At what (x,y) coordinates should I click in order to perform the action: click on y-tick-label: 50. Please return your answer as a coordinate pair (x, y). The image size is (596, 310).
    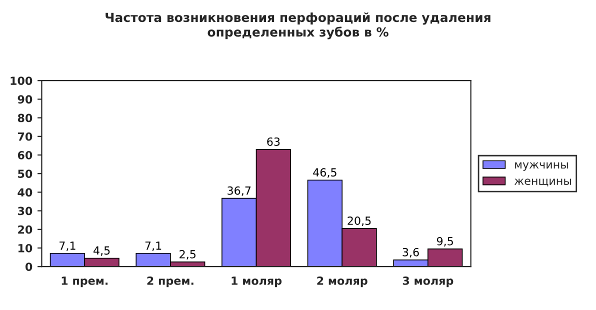
    Looking at the image, I should click on (25, 174).